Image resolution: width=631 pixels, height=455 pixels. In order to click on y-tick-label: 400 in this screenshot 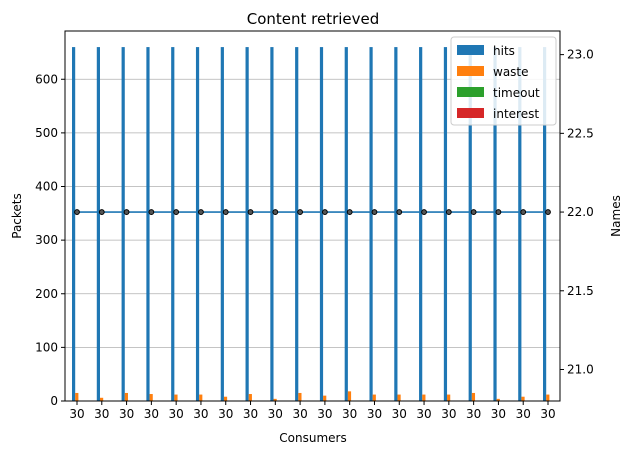, I will do `click(46, 187)`.